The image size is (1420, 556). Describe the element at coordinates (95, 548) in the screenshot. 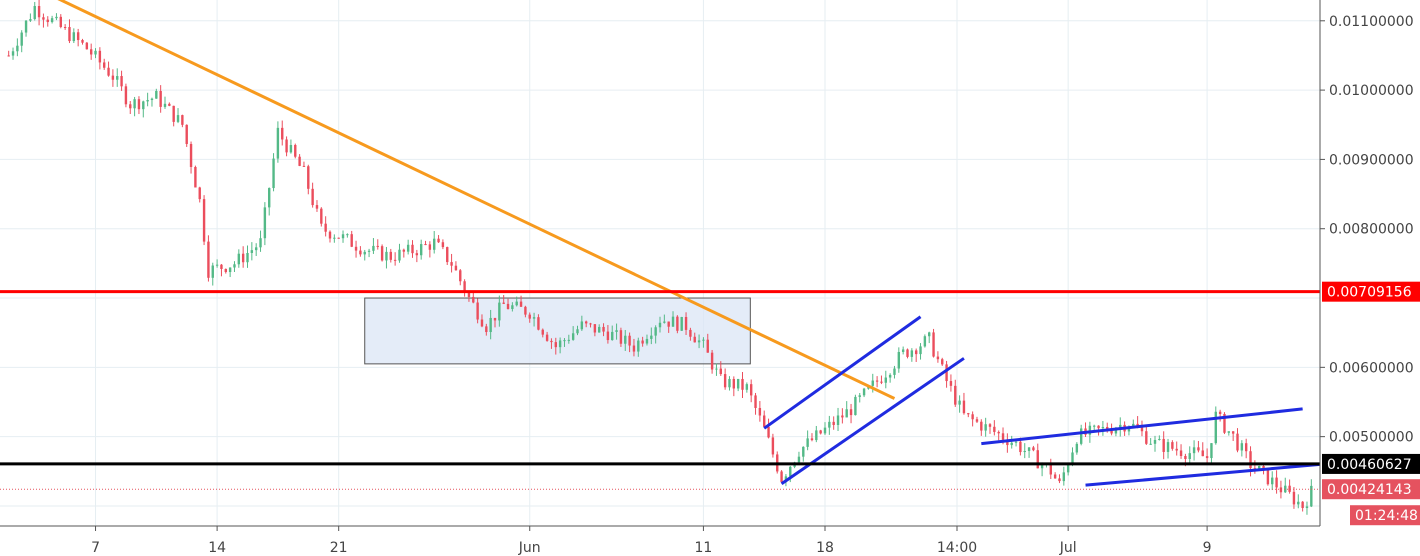

I see `x-tick-label: 7` at that location.